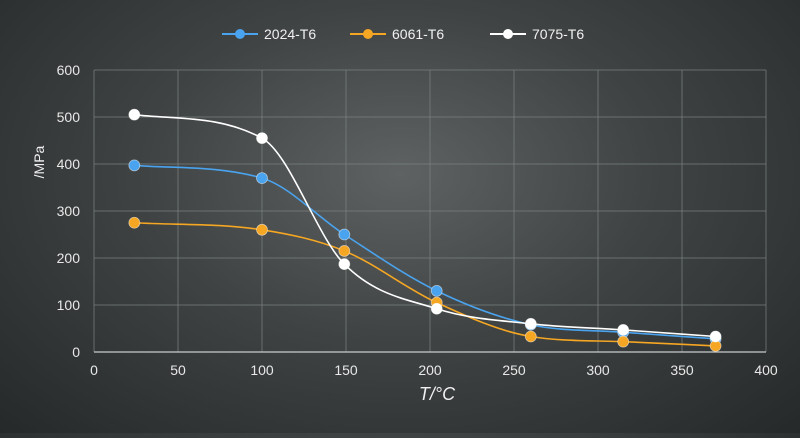 The image size is (800, 438). I want to click on x-tick-label: 200, so click(430, 370).